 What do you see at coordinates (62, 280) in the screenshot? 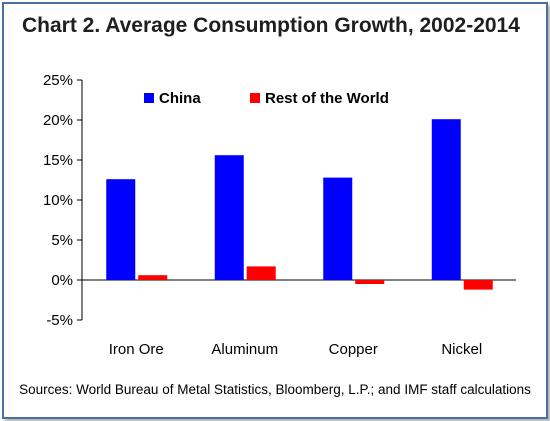
I see `y-tick-label: 0%` at bounding box center [62, 280].